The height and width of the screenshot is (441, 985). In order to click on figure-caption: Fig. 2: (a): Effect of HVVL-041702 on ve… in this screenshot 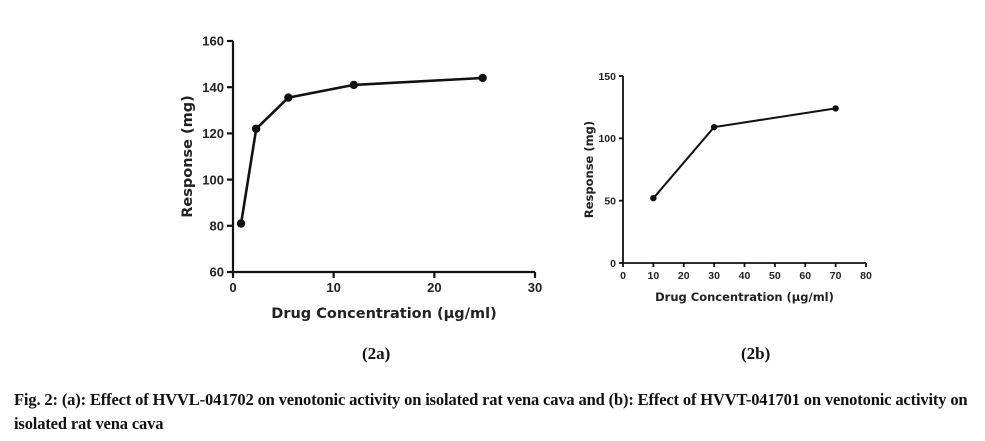, I will do `click(491, 411)`.